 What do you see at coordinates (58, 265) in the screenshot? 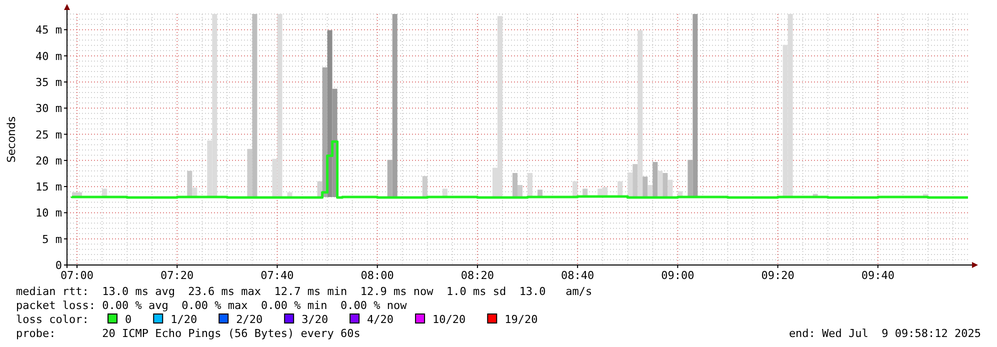
I see `y-tick-label: 0` at bounding box center [58, 265].